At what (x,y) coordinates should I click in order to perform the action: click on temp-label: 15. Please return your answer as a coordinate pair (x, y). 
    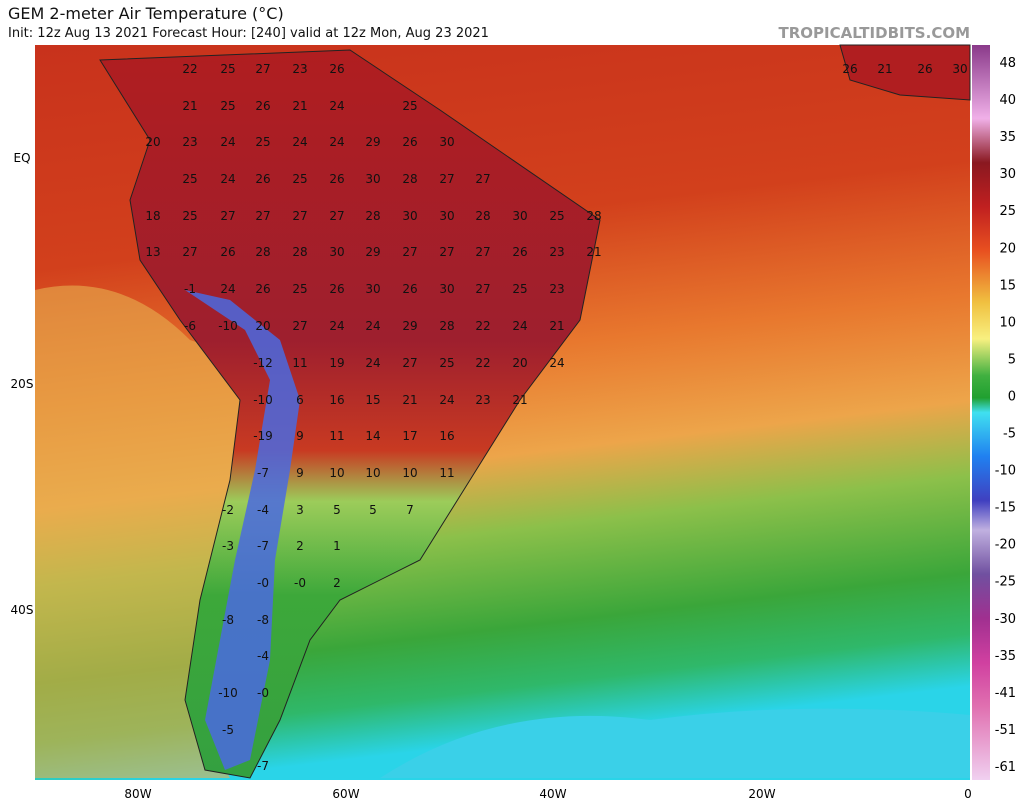
    Looking at the image, I should click on (372, 400).